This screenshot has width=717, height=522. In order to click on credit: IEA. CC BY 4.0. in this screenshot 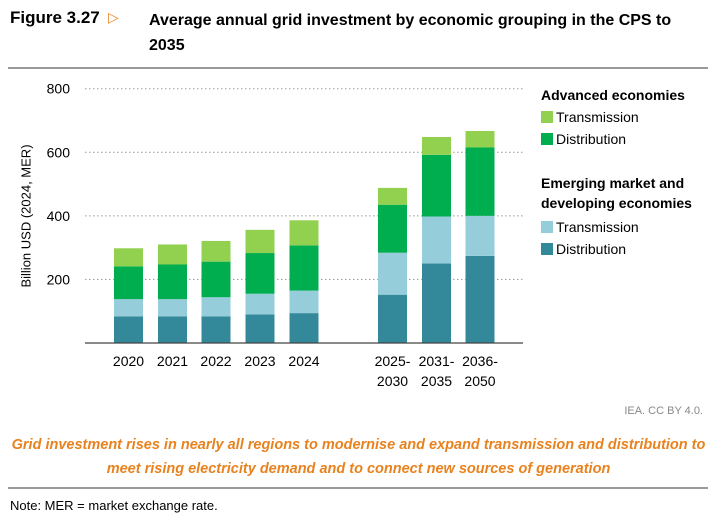, I will do `click(663, 411)`.